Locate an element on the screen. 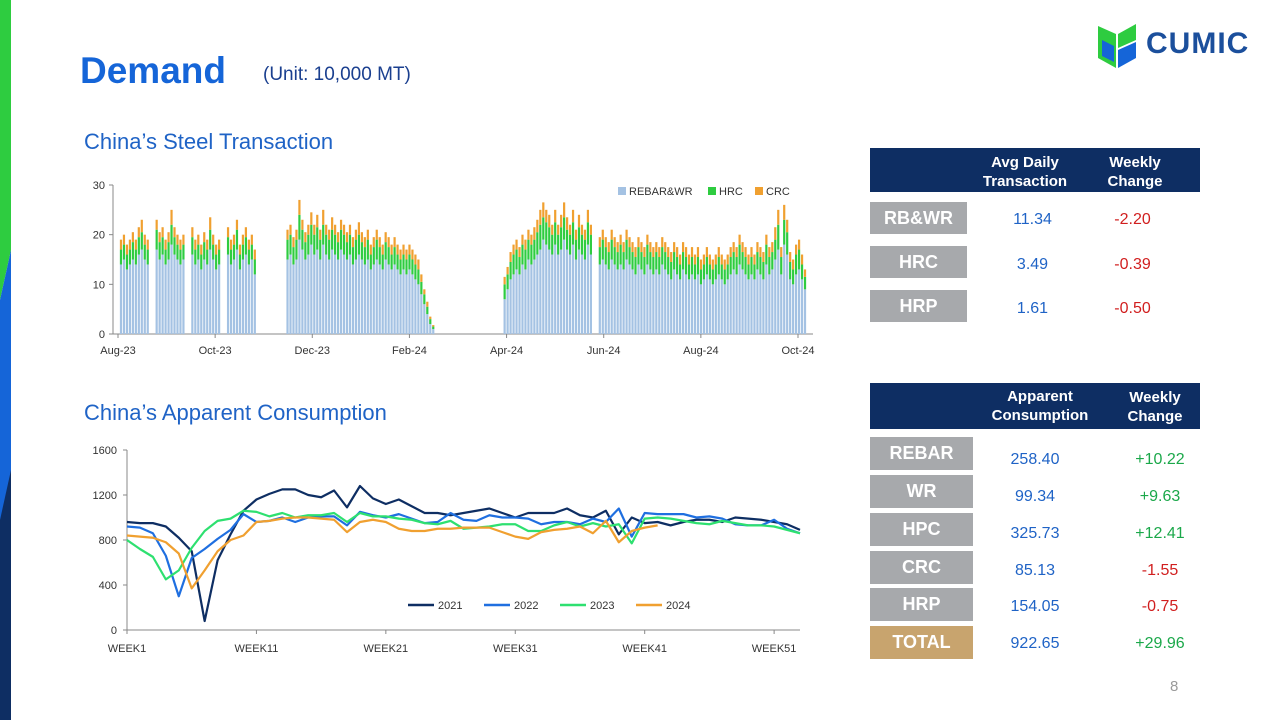 The height and width of the screenshot is (720, 1280). consumption-chart-title: China’s Apparent Consumption is located at coordinates (235, 412).